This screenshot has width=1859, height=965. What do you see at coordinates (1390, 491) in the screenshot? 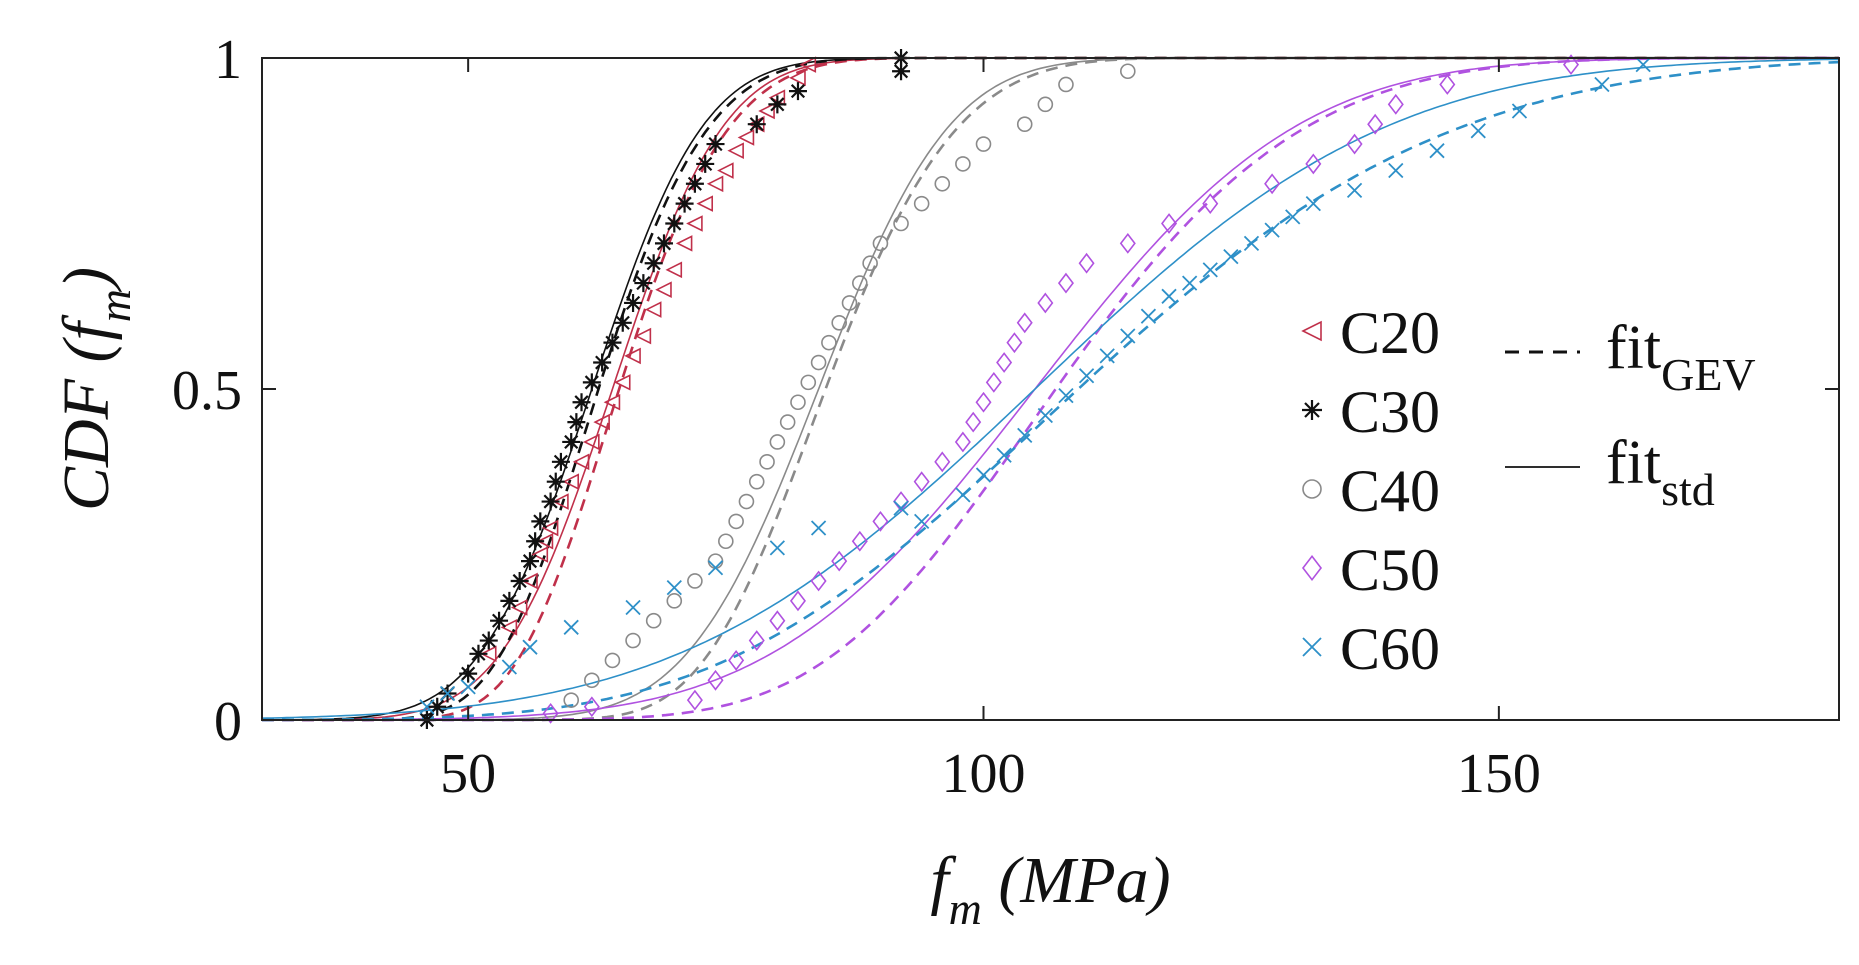
I see `legend-label-c40: C40` at bounding box center [1390, 491].